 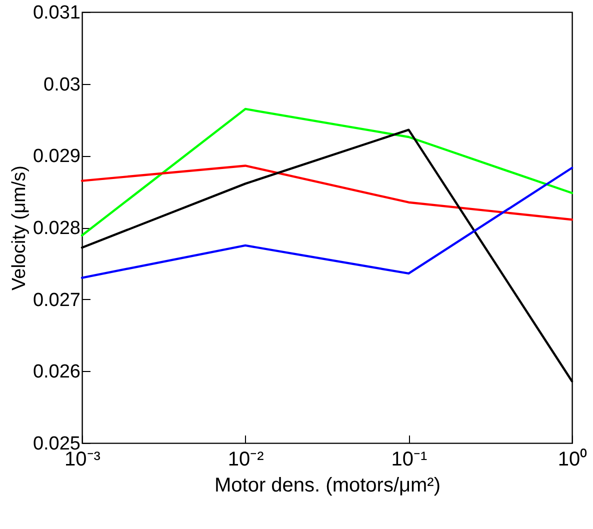 I want to click on y-tick-label: 0.03, so click(x=62, y=85).